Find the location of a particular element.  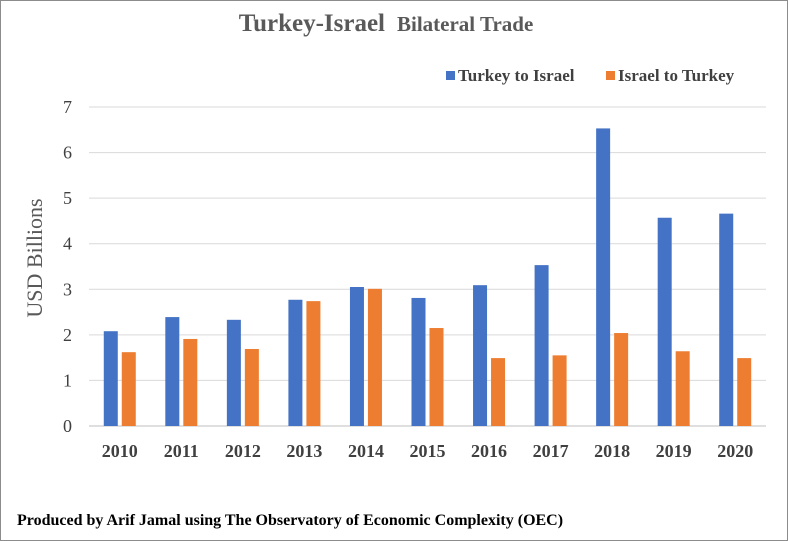

legend: Turkey to Israel Israel to Turkey is located at coordinates (590, 75).